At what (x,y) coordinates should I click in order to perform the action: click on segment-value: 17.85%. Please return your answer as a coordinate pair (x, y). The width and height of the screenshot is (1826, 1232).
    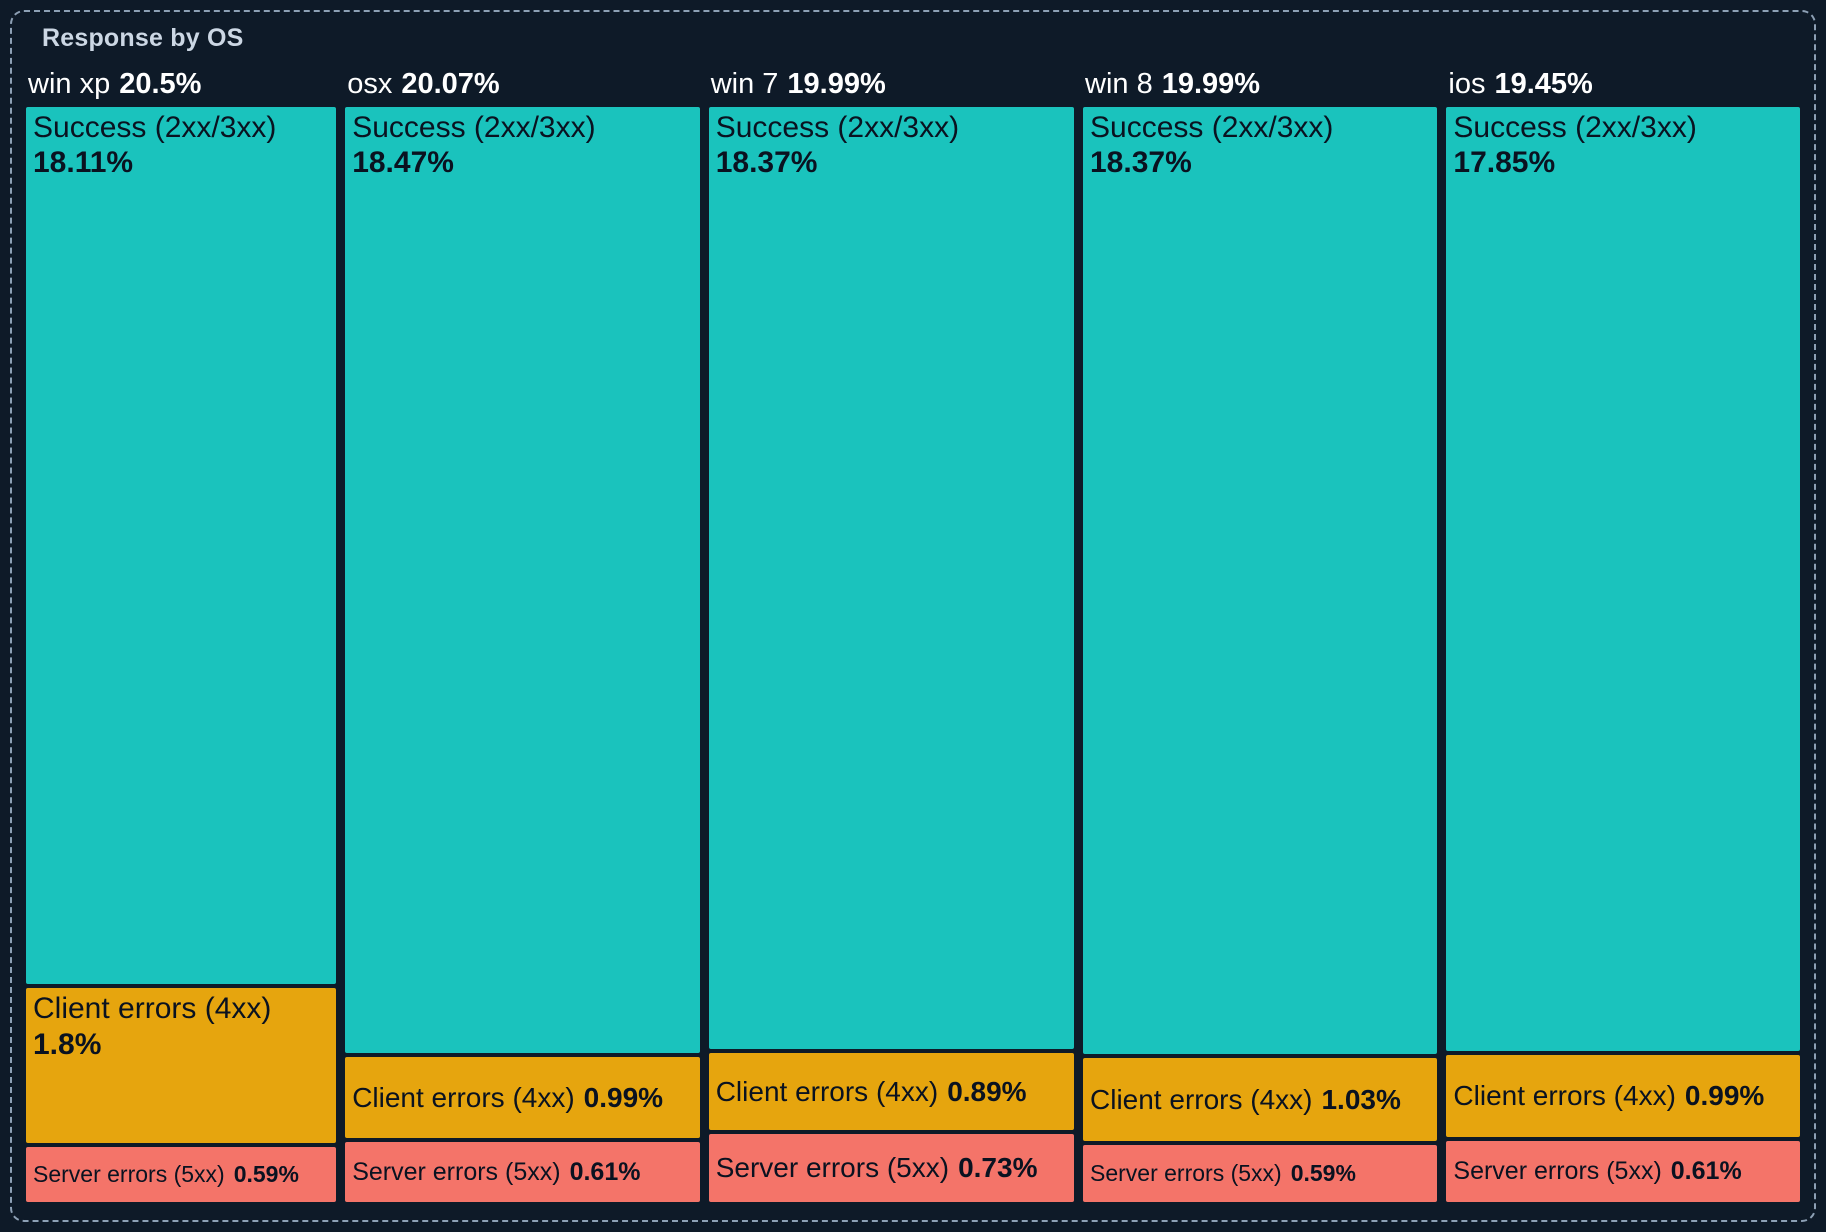
    Looking at the image, I should click on (1504, 163).